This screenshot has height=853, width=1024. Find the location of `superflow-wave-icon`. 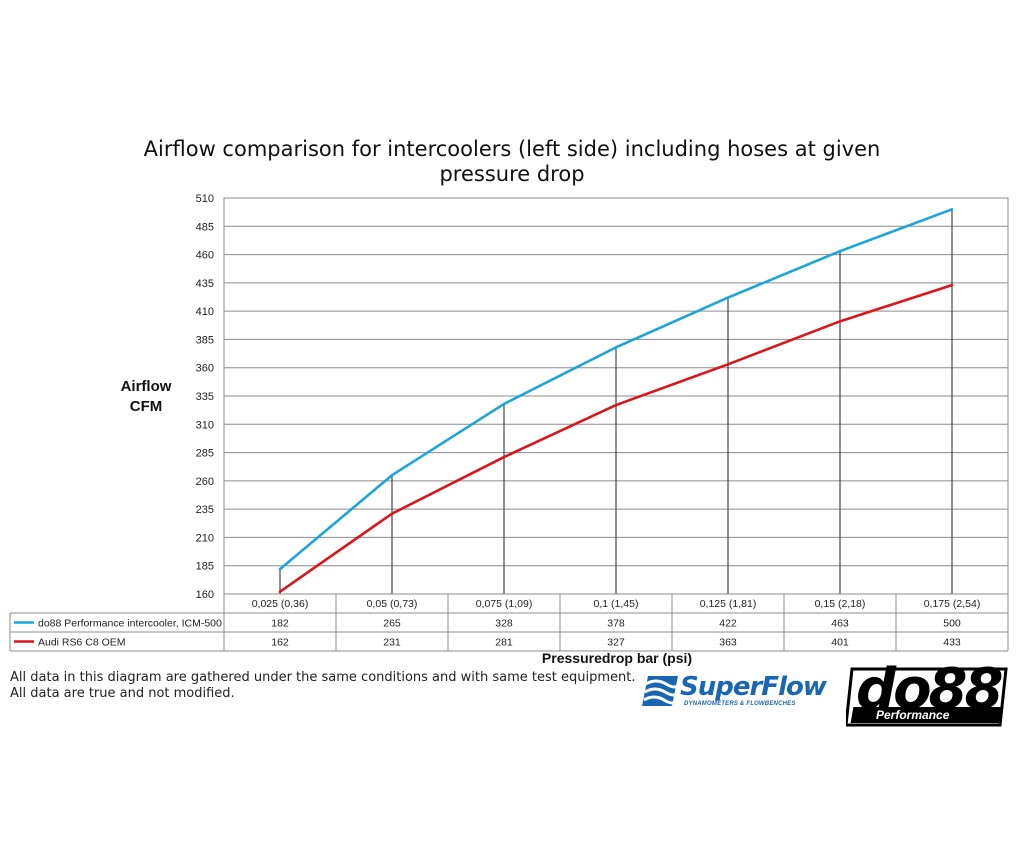

superflow-wave-icon is located at coordinates (662, 691).